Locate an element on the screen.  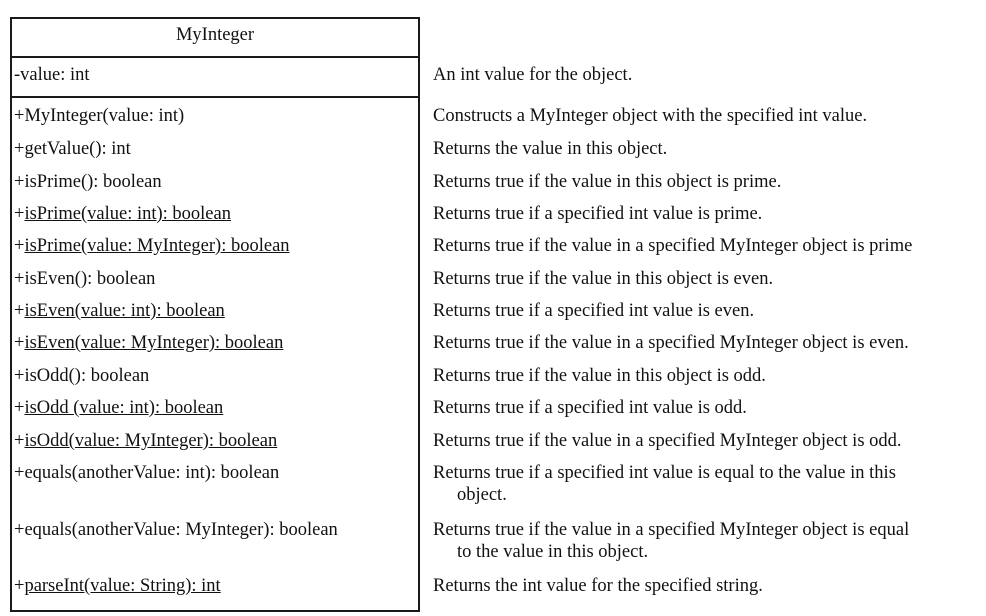
method-name: equals(anotherValue: MyInteger): boolean is located at coordinates (181, 530).